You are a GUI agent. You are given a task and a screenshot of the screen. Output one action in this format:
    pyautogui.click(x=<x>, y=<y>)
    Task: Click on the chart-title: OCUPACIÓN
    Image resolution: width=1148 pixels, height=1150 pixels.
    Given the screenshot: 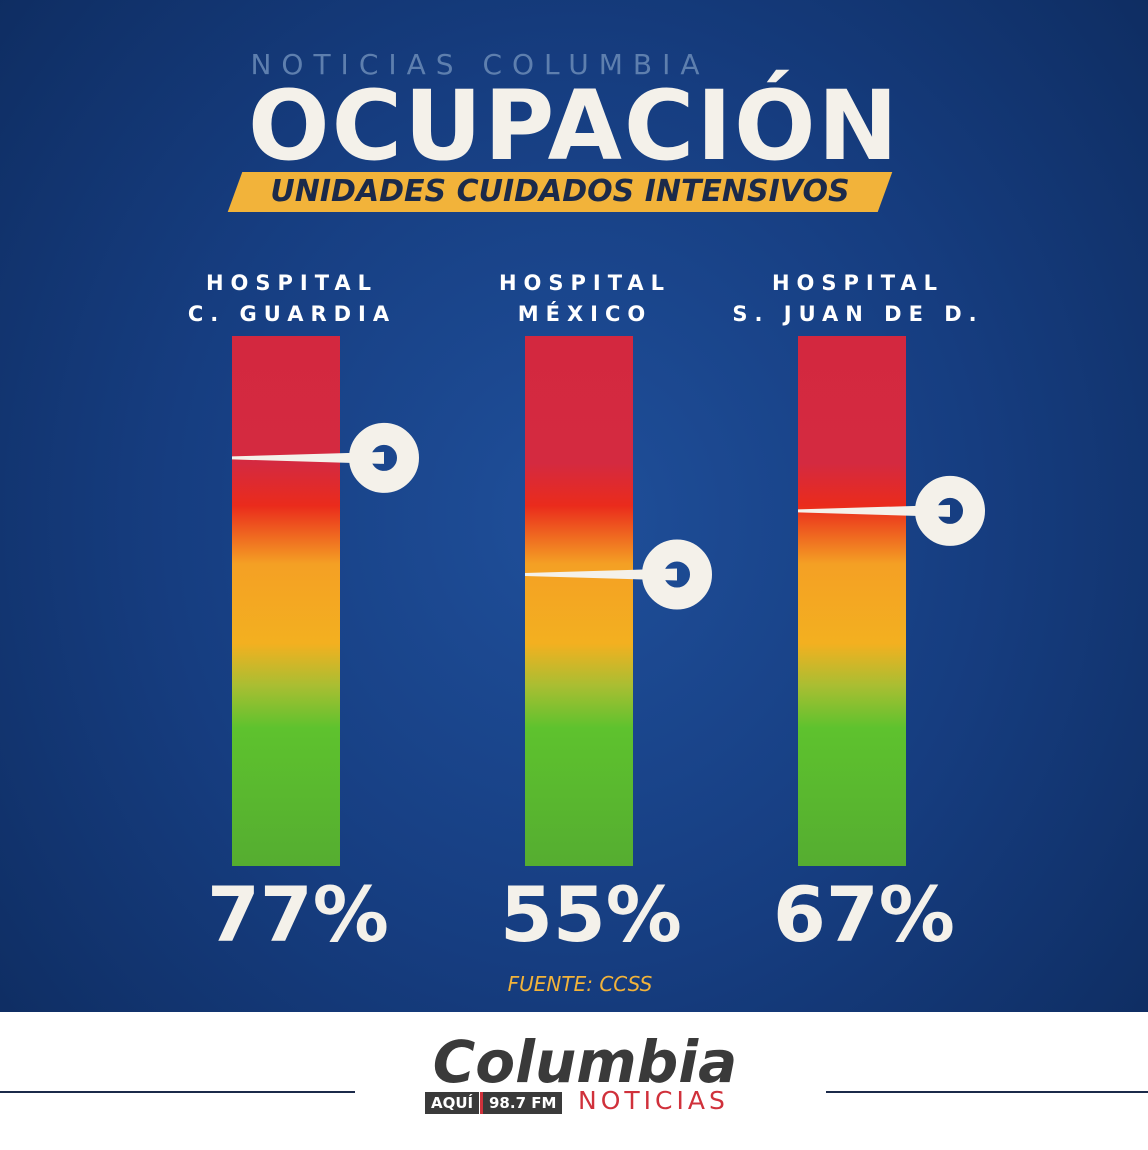 What is the action you would take?
    pyautogui.click(x=574, y=126)
    